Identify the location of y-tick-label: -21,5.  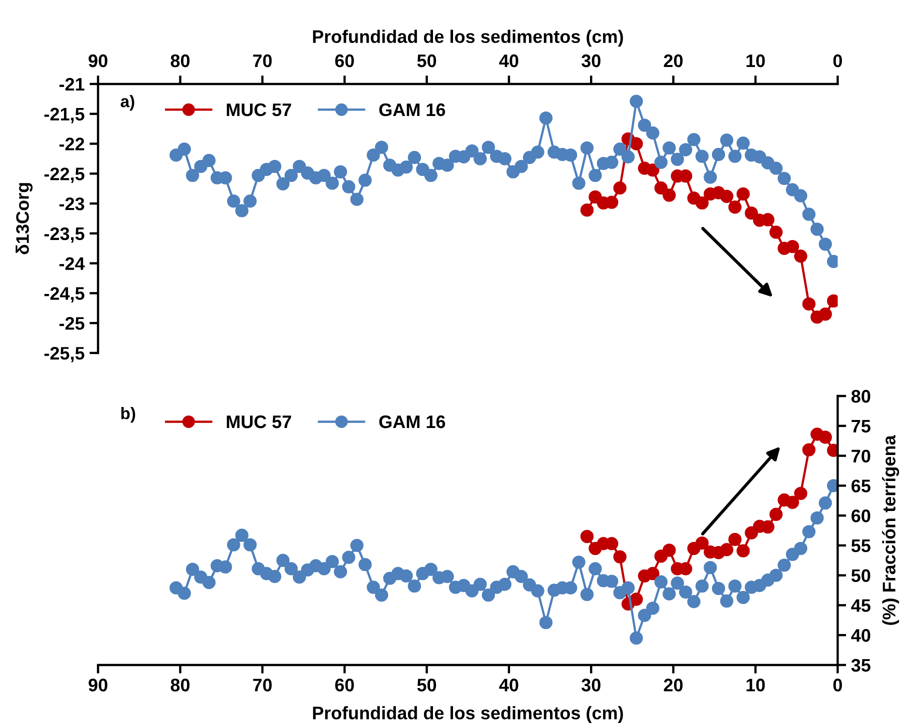
(64, 116).